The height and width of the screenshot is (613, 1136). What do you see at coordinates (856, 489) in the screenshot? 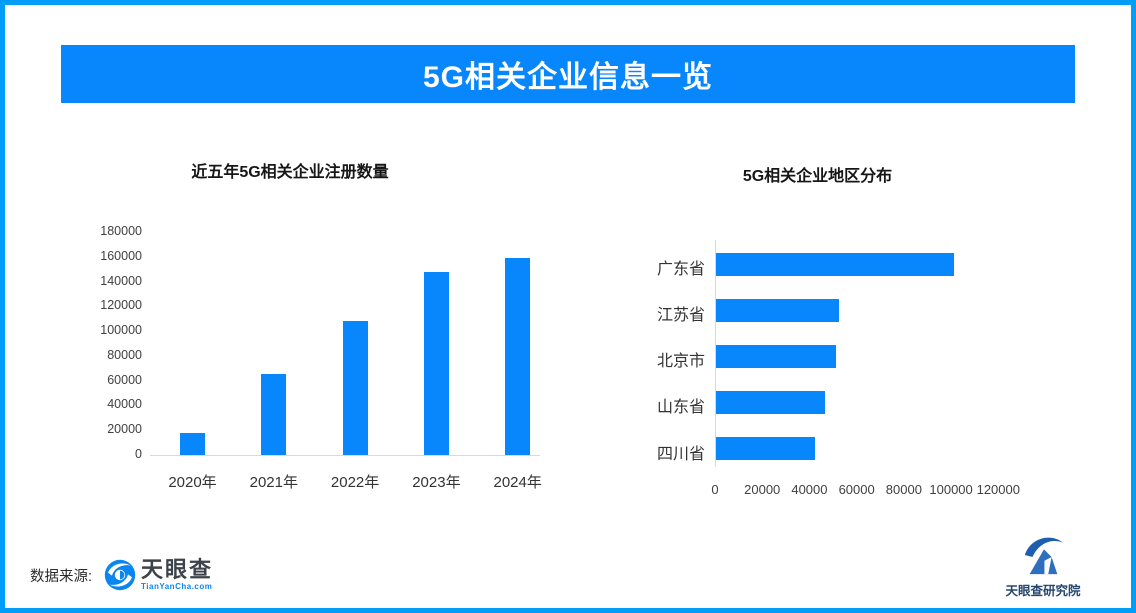
I see `x-axis-tick: 60000` at bounding box center [856, 489].